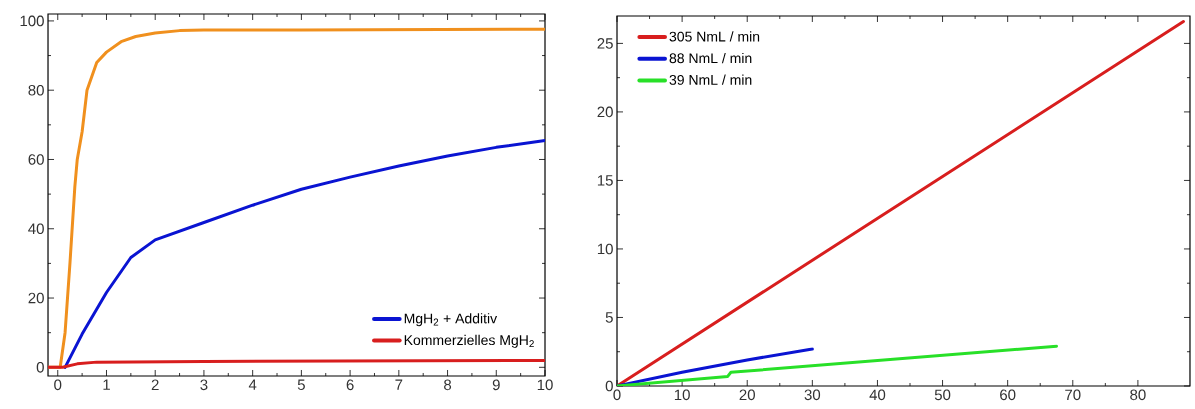 The height and width of the screenshot is (409, 1195). I want to click on y-tick-label: 80, so click(36, 90).